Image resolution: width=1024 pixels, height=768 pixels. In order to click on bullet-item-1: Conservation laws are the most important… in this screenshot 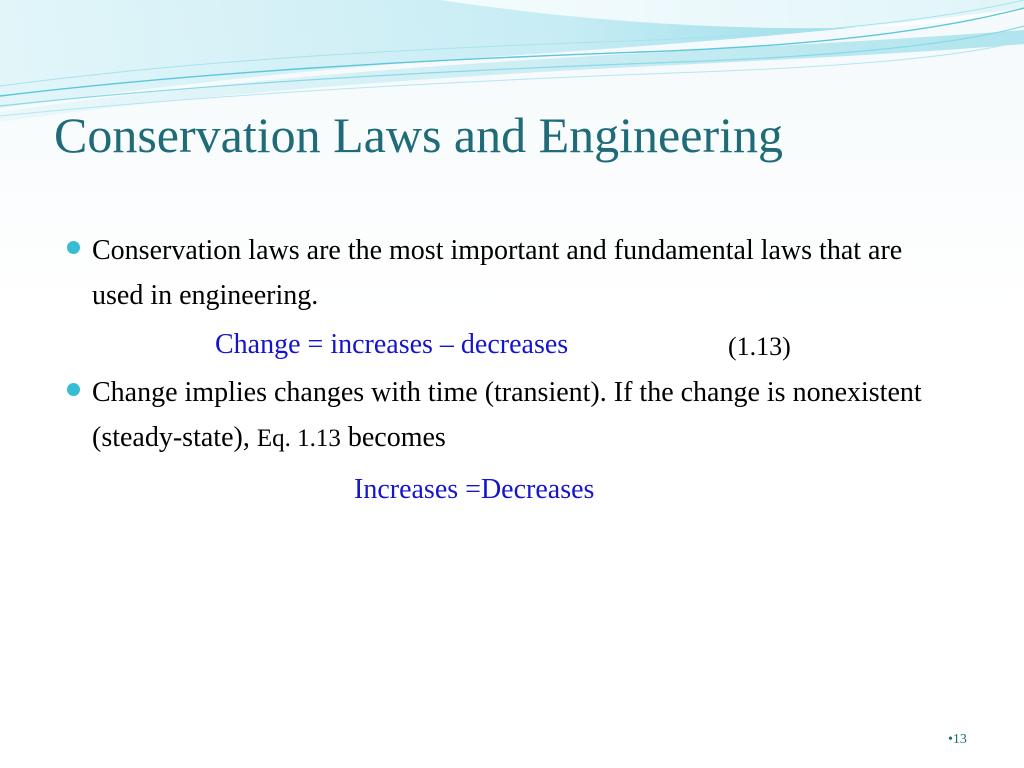, I will do `click(500, 273)`.